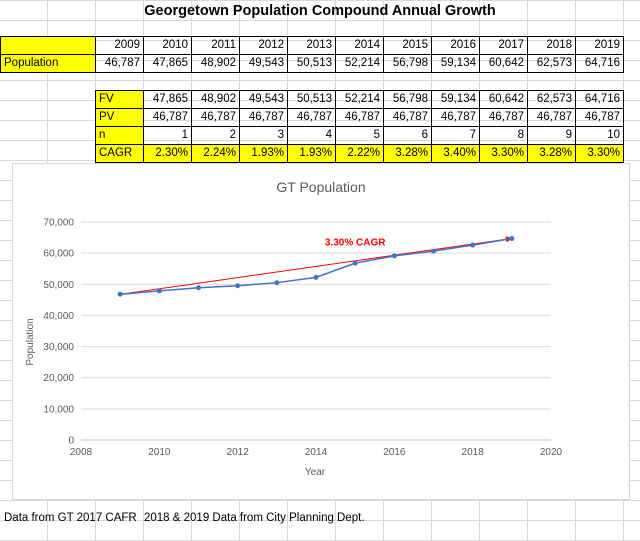  Describe the element at coordinates (407, 99) in the screenshot. I see `fv-cell: 56,798` at that location.